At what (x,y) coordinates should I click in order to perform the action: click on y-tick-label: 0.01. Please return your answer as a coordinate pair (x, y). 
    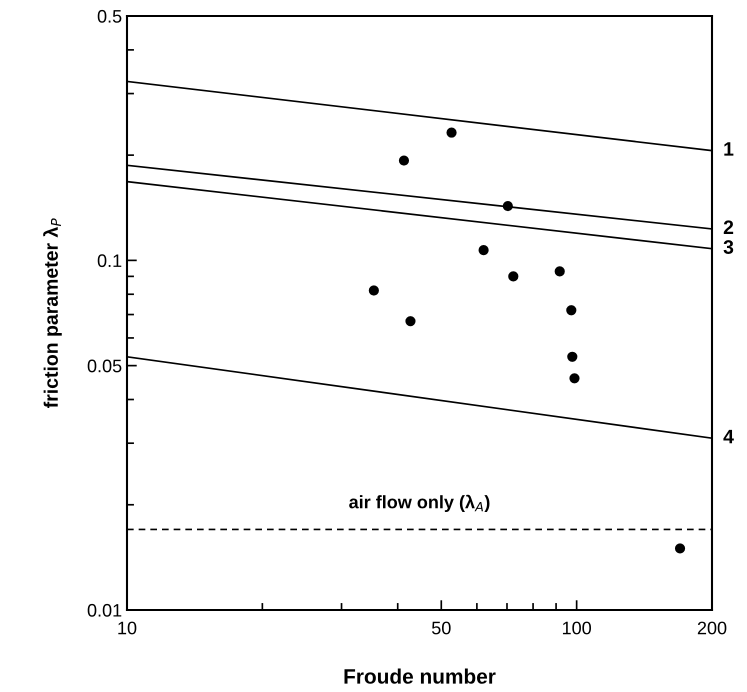
    Looking at the image, I should click on (105, 610).